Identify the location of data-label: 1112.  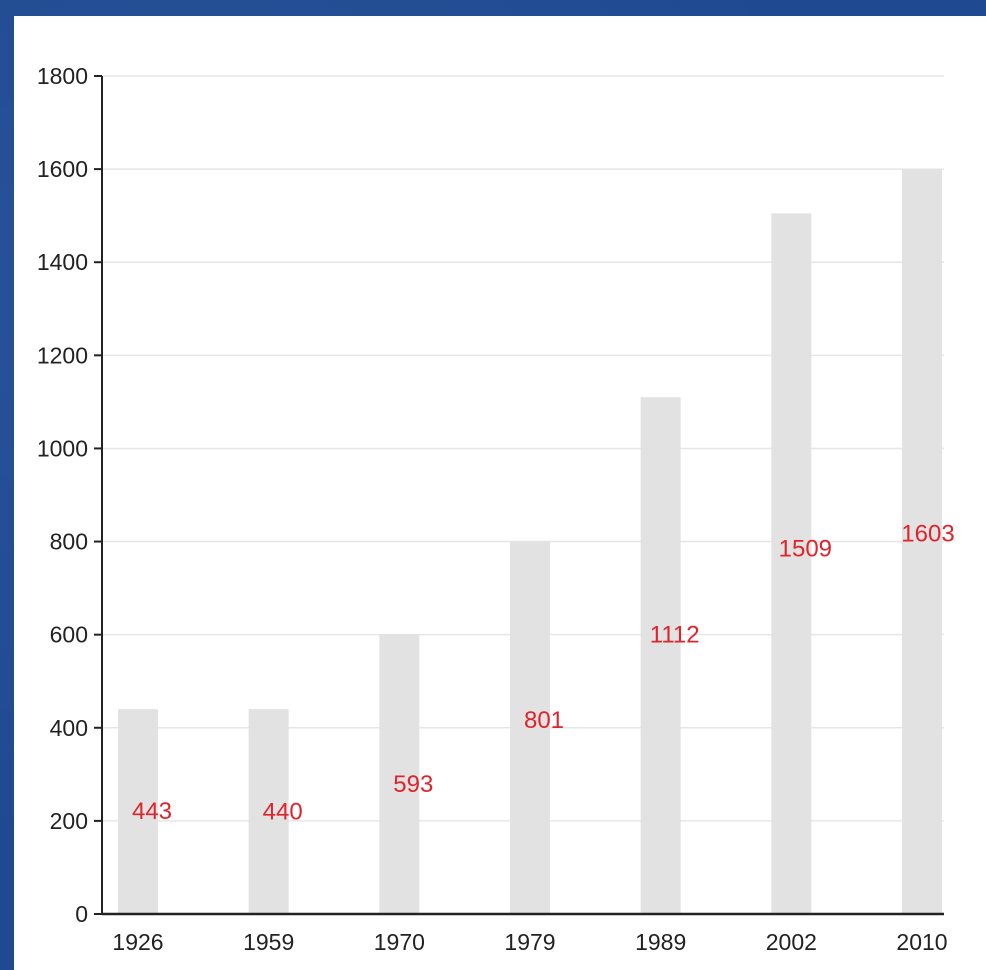
(675, 634).